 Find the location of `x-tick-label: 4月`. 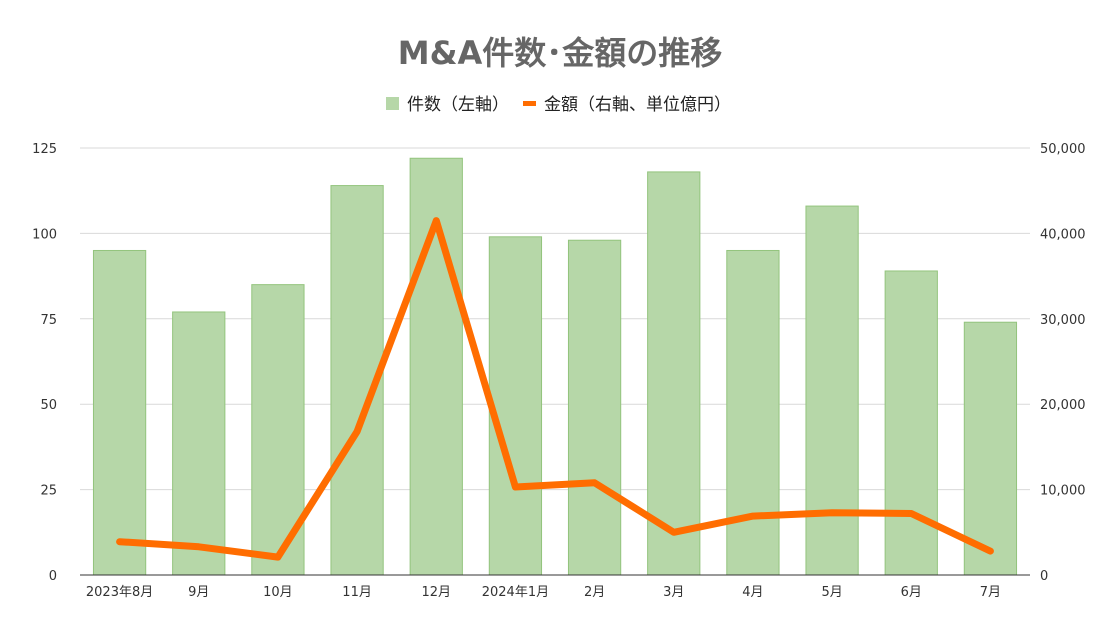

x-tick-label: 4月 is located at coordinates (752, 592).